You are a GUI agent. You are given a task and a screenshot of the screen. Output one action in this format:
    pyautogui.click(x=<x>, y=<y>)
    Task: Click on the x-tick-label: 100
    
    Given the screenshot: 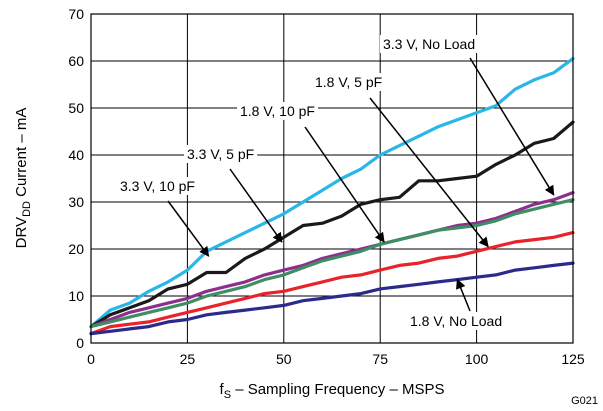 What is the action you would take?
    pyautogui.click(x=477, y=359)
    